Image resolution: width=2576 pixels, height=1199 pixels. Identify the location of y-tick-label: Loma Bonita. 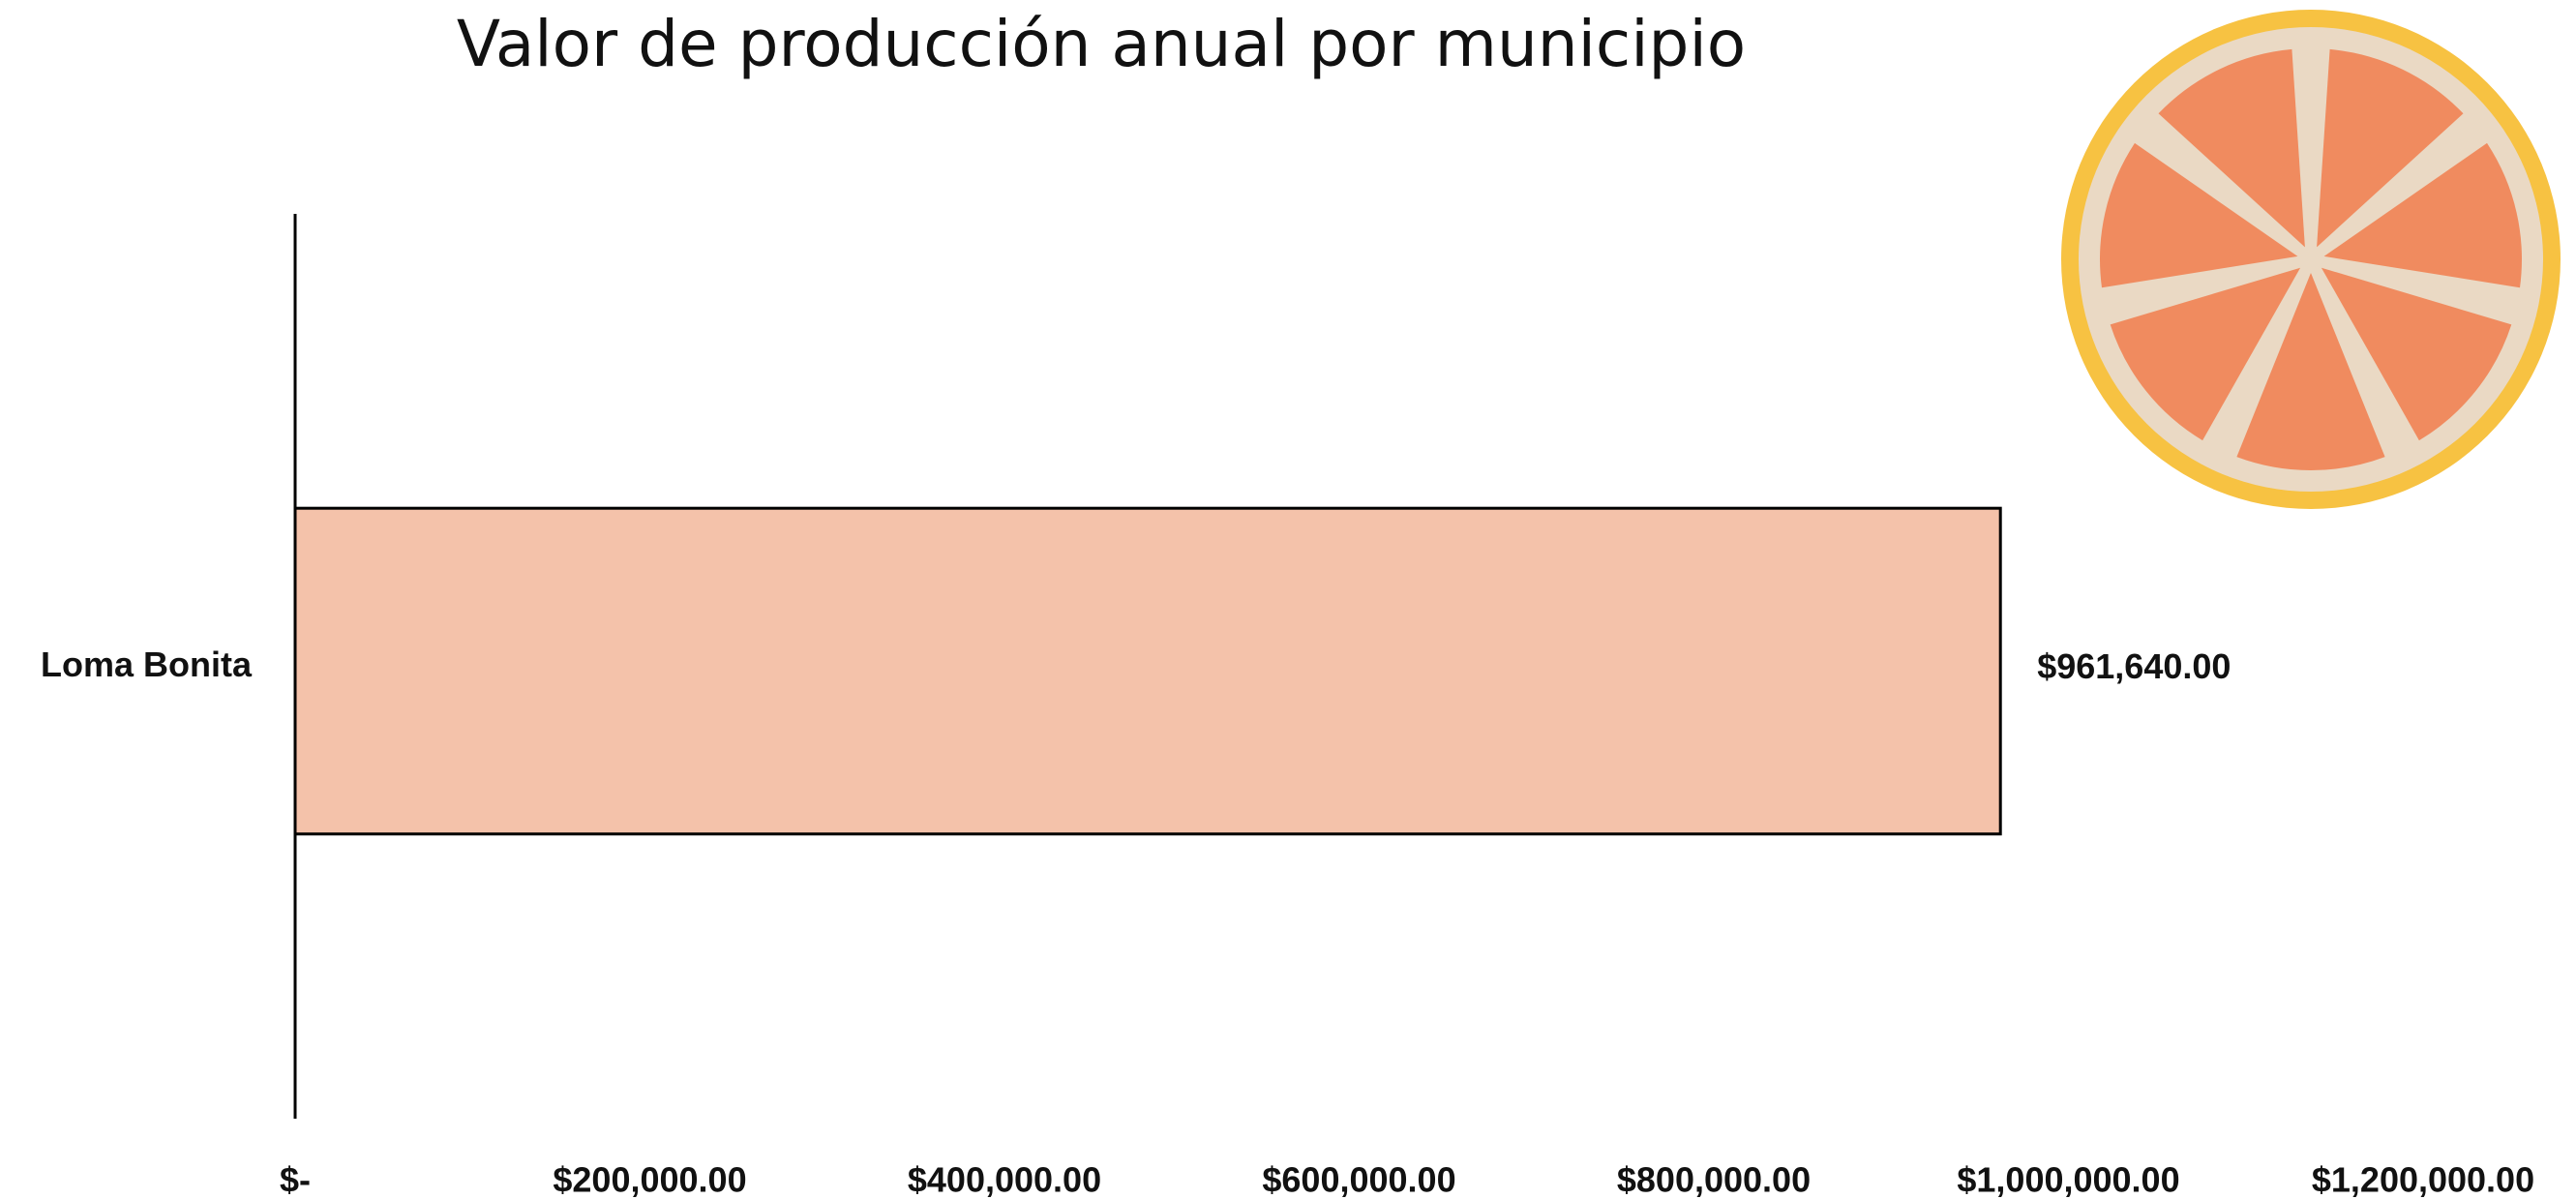
(147, 664).